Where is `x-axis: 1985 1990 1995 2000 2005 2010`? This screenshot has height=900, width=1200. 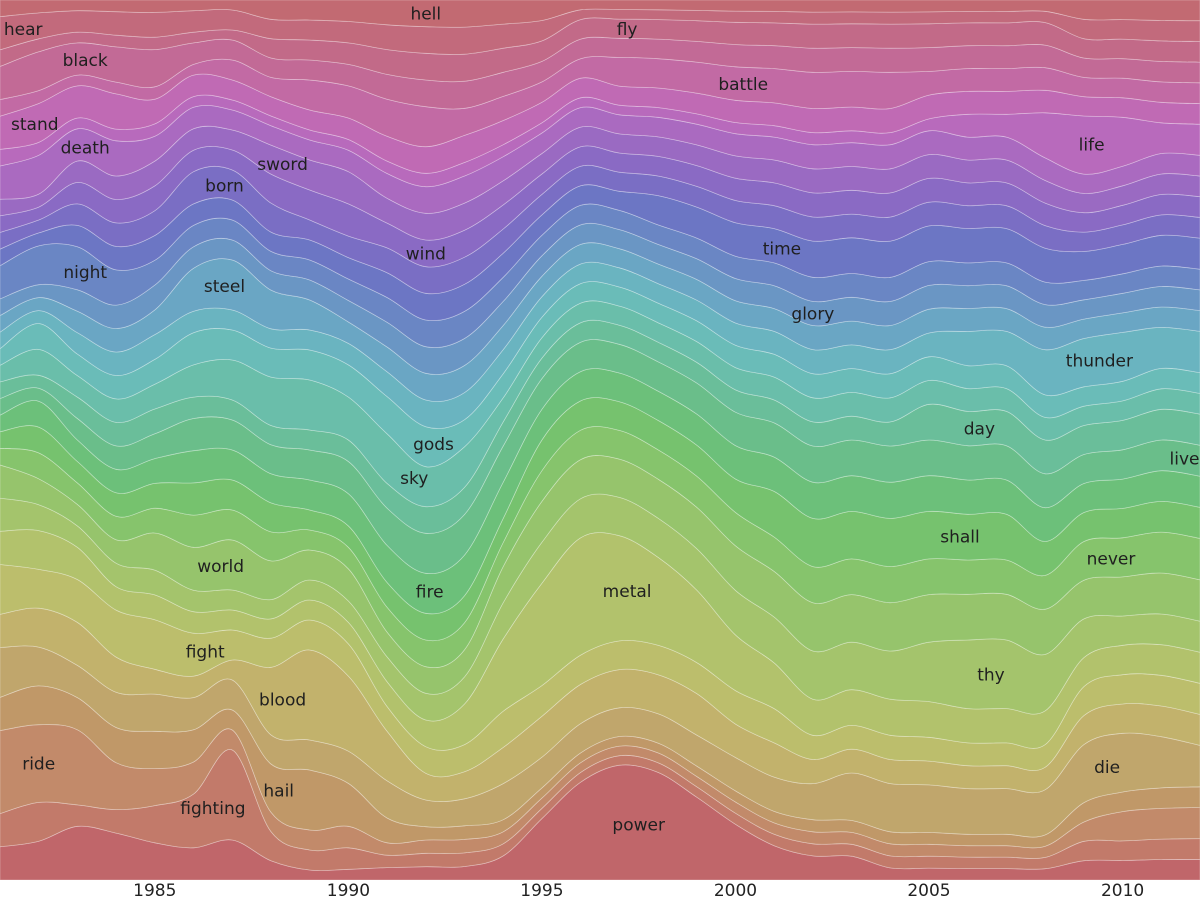
x-axis: 1985 1990 1995 2000 2005 2010 is located at coordinates (638, 890).